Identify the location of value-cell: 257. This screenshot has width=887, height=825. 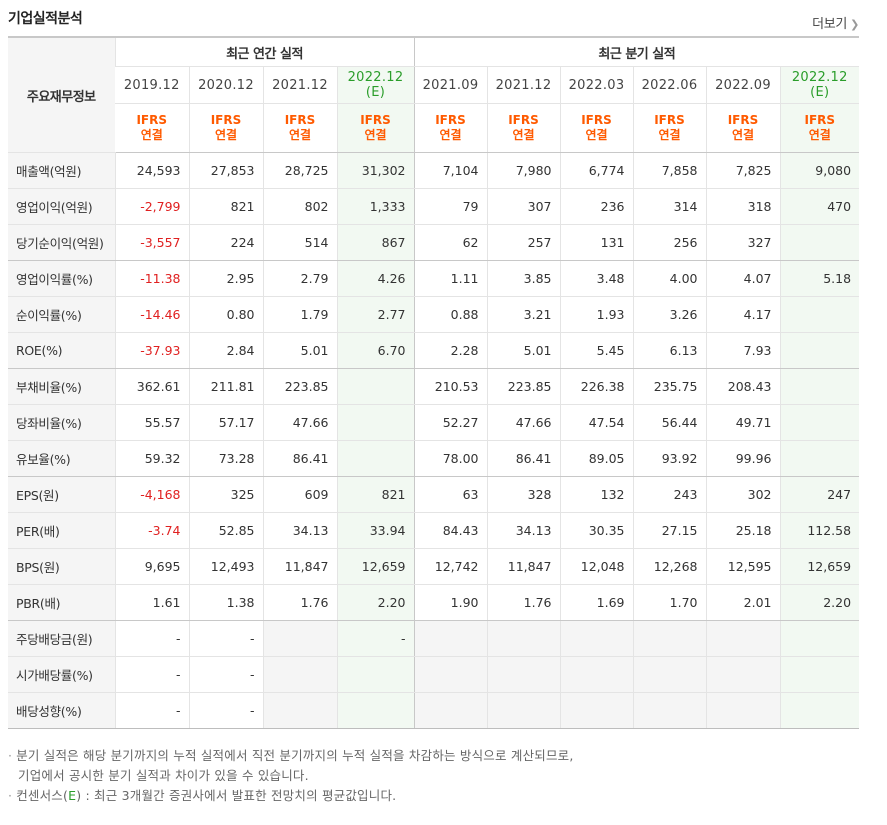
(523, 242).